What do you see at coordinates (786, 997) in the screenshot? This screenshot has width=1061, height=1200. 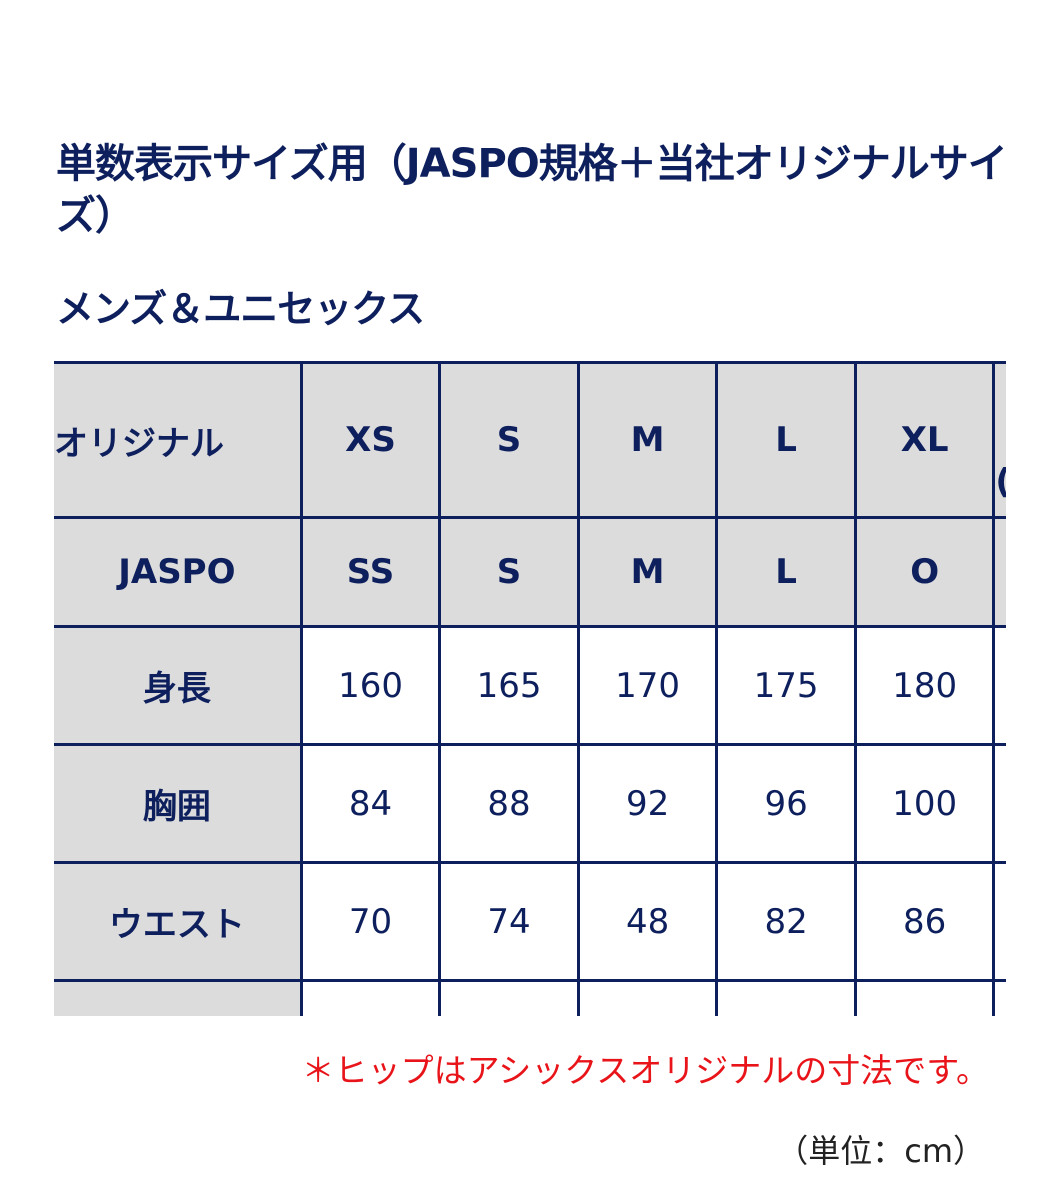 I see `table-cell: 96.5` at bounding box center [786, 997].